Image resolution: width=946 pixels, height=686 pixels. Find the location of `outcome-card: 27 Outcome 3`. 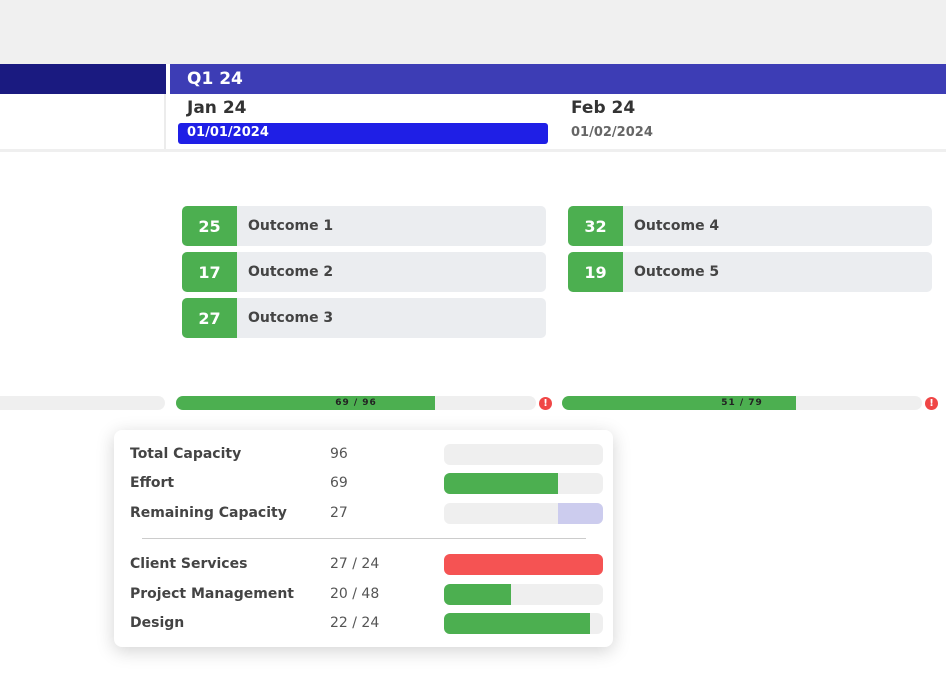

outcome-card: 27 Outcome 3 is located at coordinates (364, 318).